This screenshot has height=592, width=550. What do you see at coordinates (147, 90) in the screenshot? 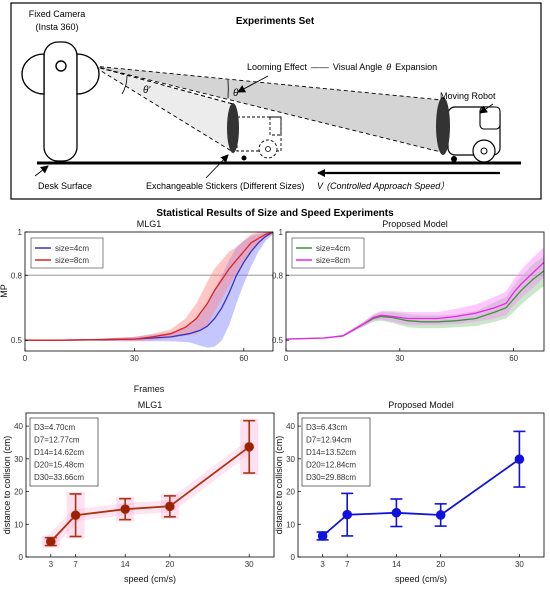
I see `theta-prime-label: θ'` at bounding box center [147, 90].